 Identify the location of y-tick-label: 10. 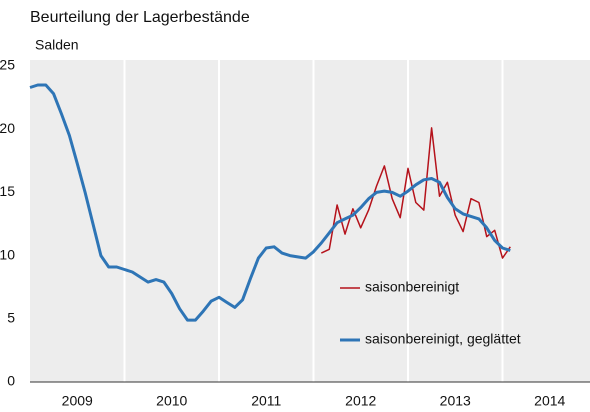
(7, 254).